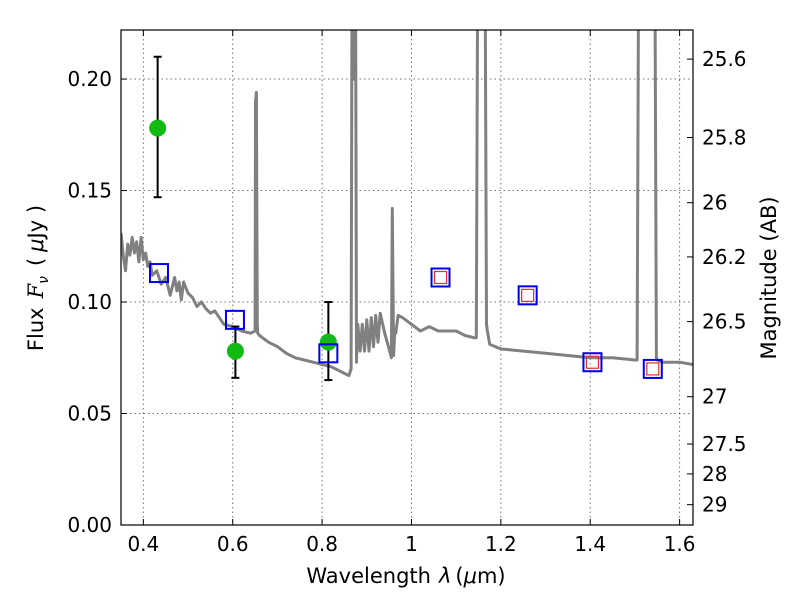 The image size is (800, 600). I want to click on filter-photometry-group, so click(546, 323).